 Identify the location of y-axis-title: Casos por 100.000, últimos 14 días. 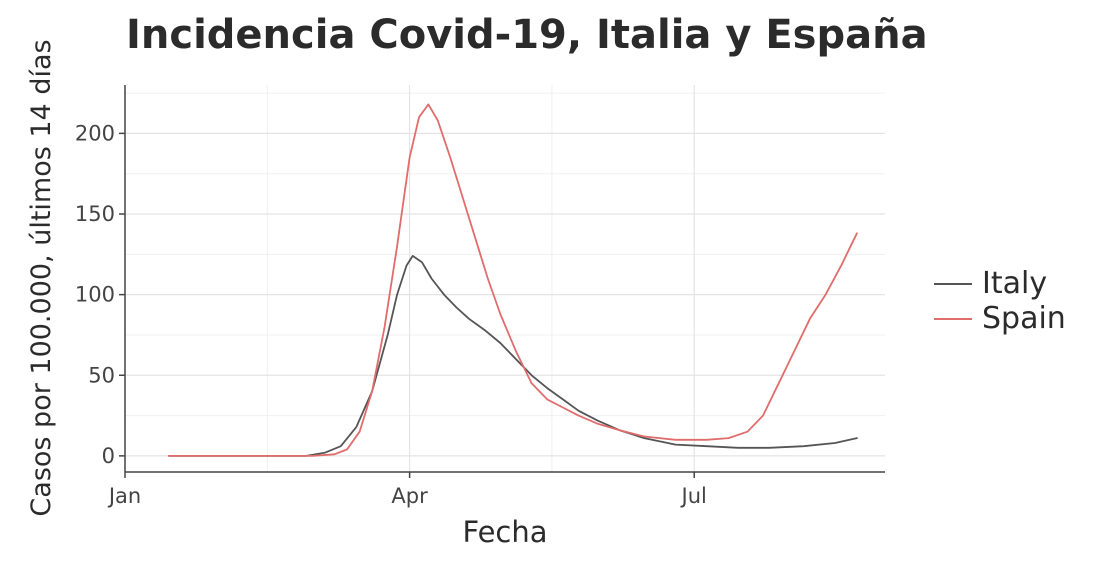
(41, 277).